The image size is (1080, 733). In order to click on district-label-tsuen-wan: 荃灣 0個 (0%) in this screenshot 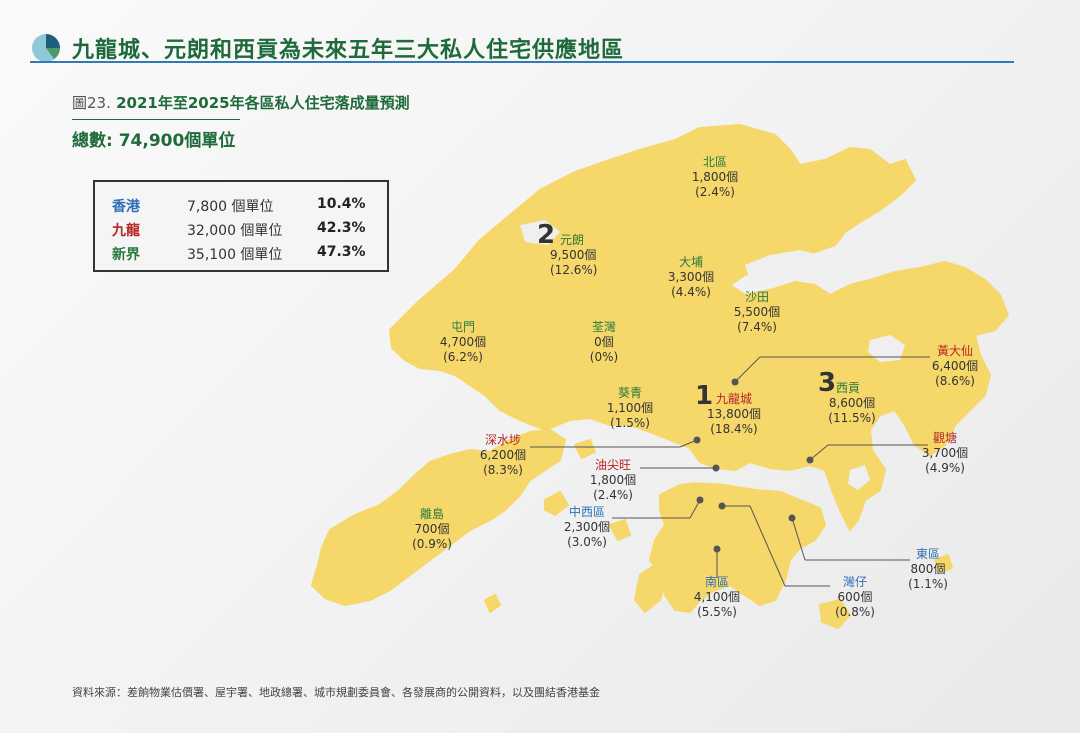, I will do `click(604, 342)`.